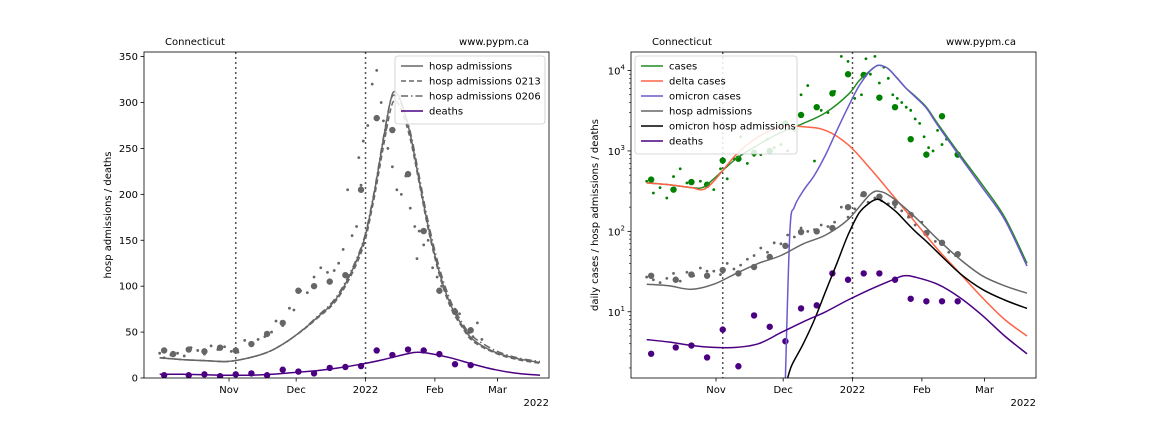 The width and height of the screenshot is (1152, 436). I want to click on legend-label: omicron hosp admissions, so click(732, 127).